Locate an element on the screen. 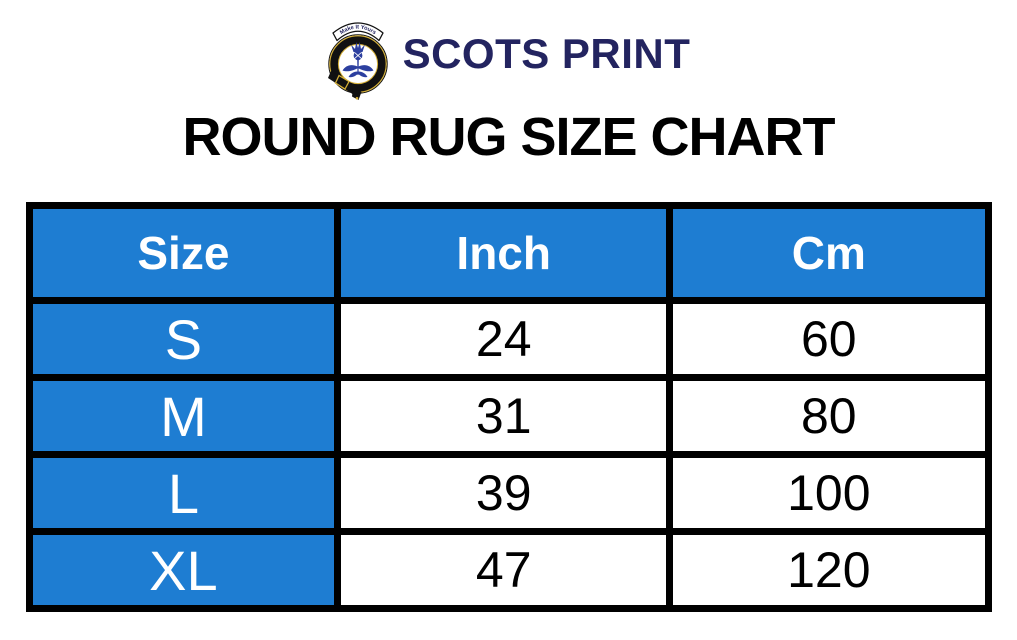  table-row-s: S 24 60 is located at coordinates (508, 339).